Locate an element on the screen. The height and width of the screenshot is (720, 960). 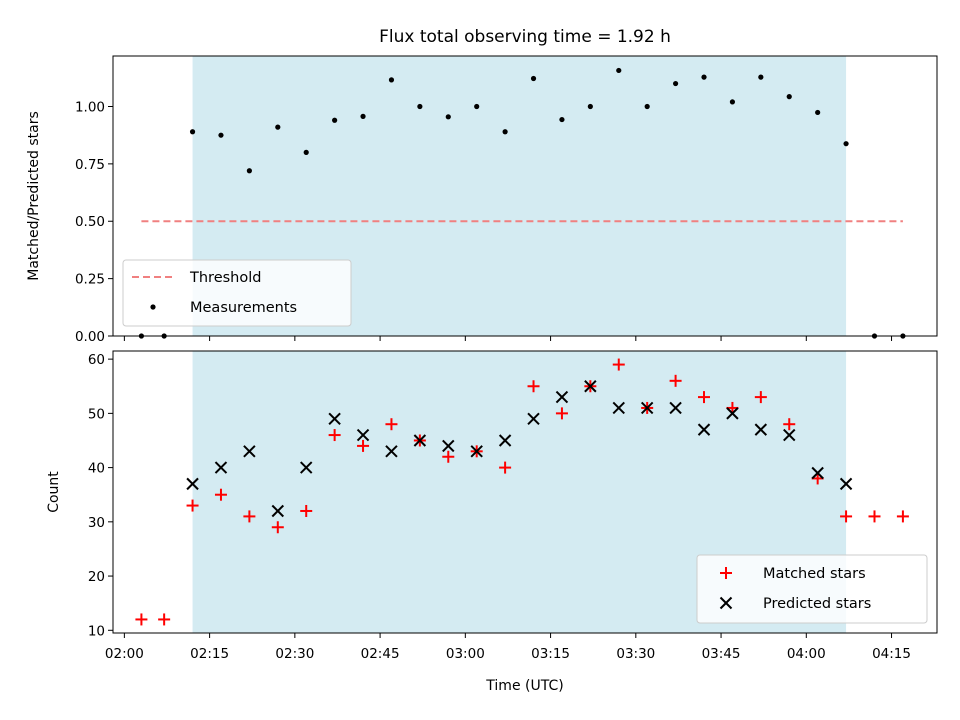
ratio-legend: Threshold Measurements is located at coordinates (237, 293).